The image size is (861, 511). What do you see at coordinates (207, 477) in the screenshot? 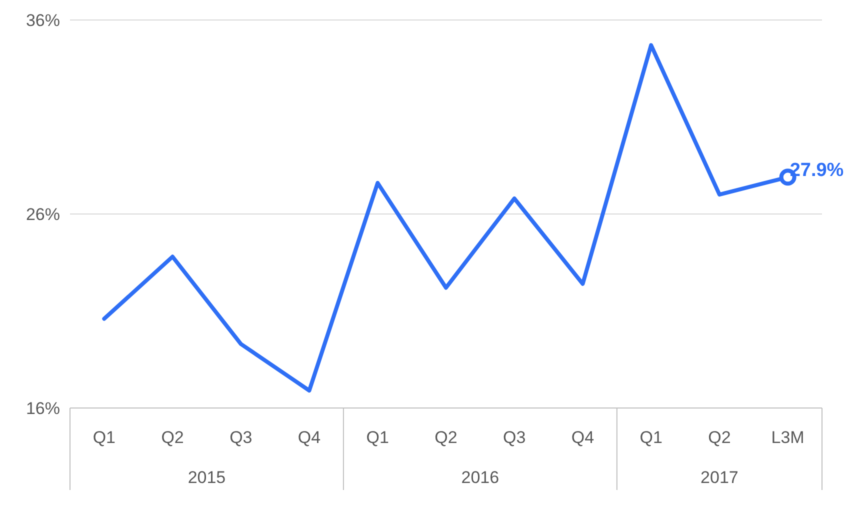
I see `text: 2015` at bounding box center [207, 477].